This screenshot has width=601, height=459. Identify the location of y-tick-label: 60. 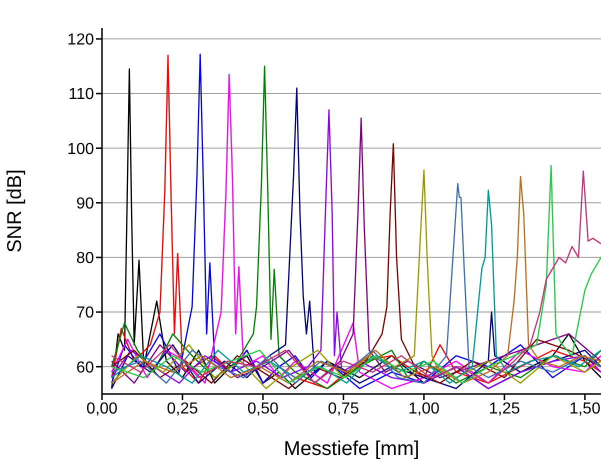
(85, 367).